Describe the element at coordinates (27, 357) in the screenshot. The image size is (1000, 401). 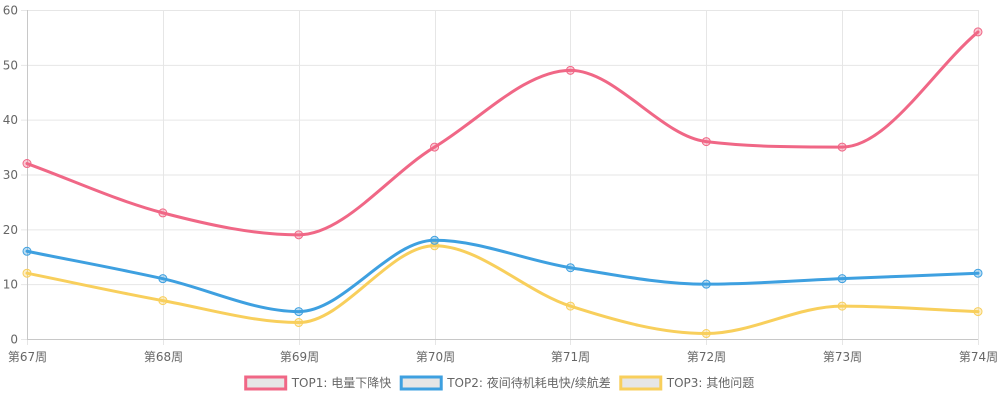
I see `x-tick-label: 第67周` at that location.